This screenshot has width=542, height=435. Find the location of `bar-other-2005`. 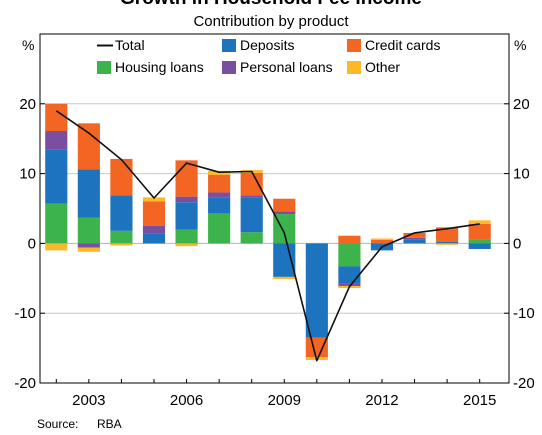

bar-other-2005 is located at coordinates (154, 199).